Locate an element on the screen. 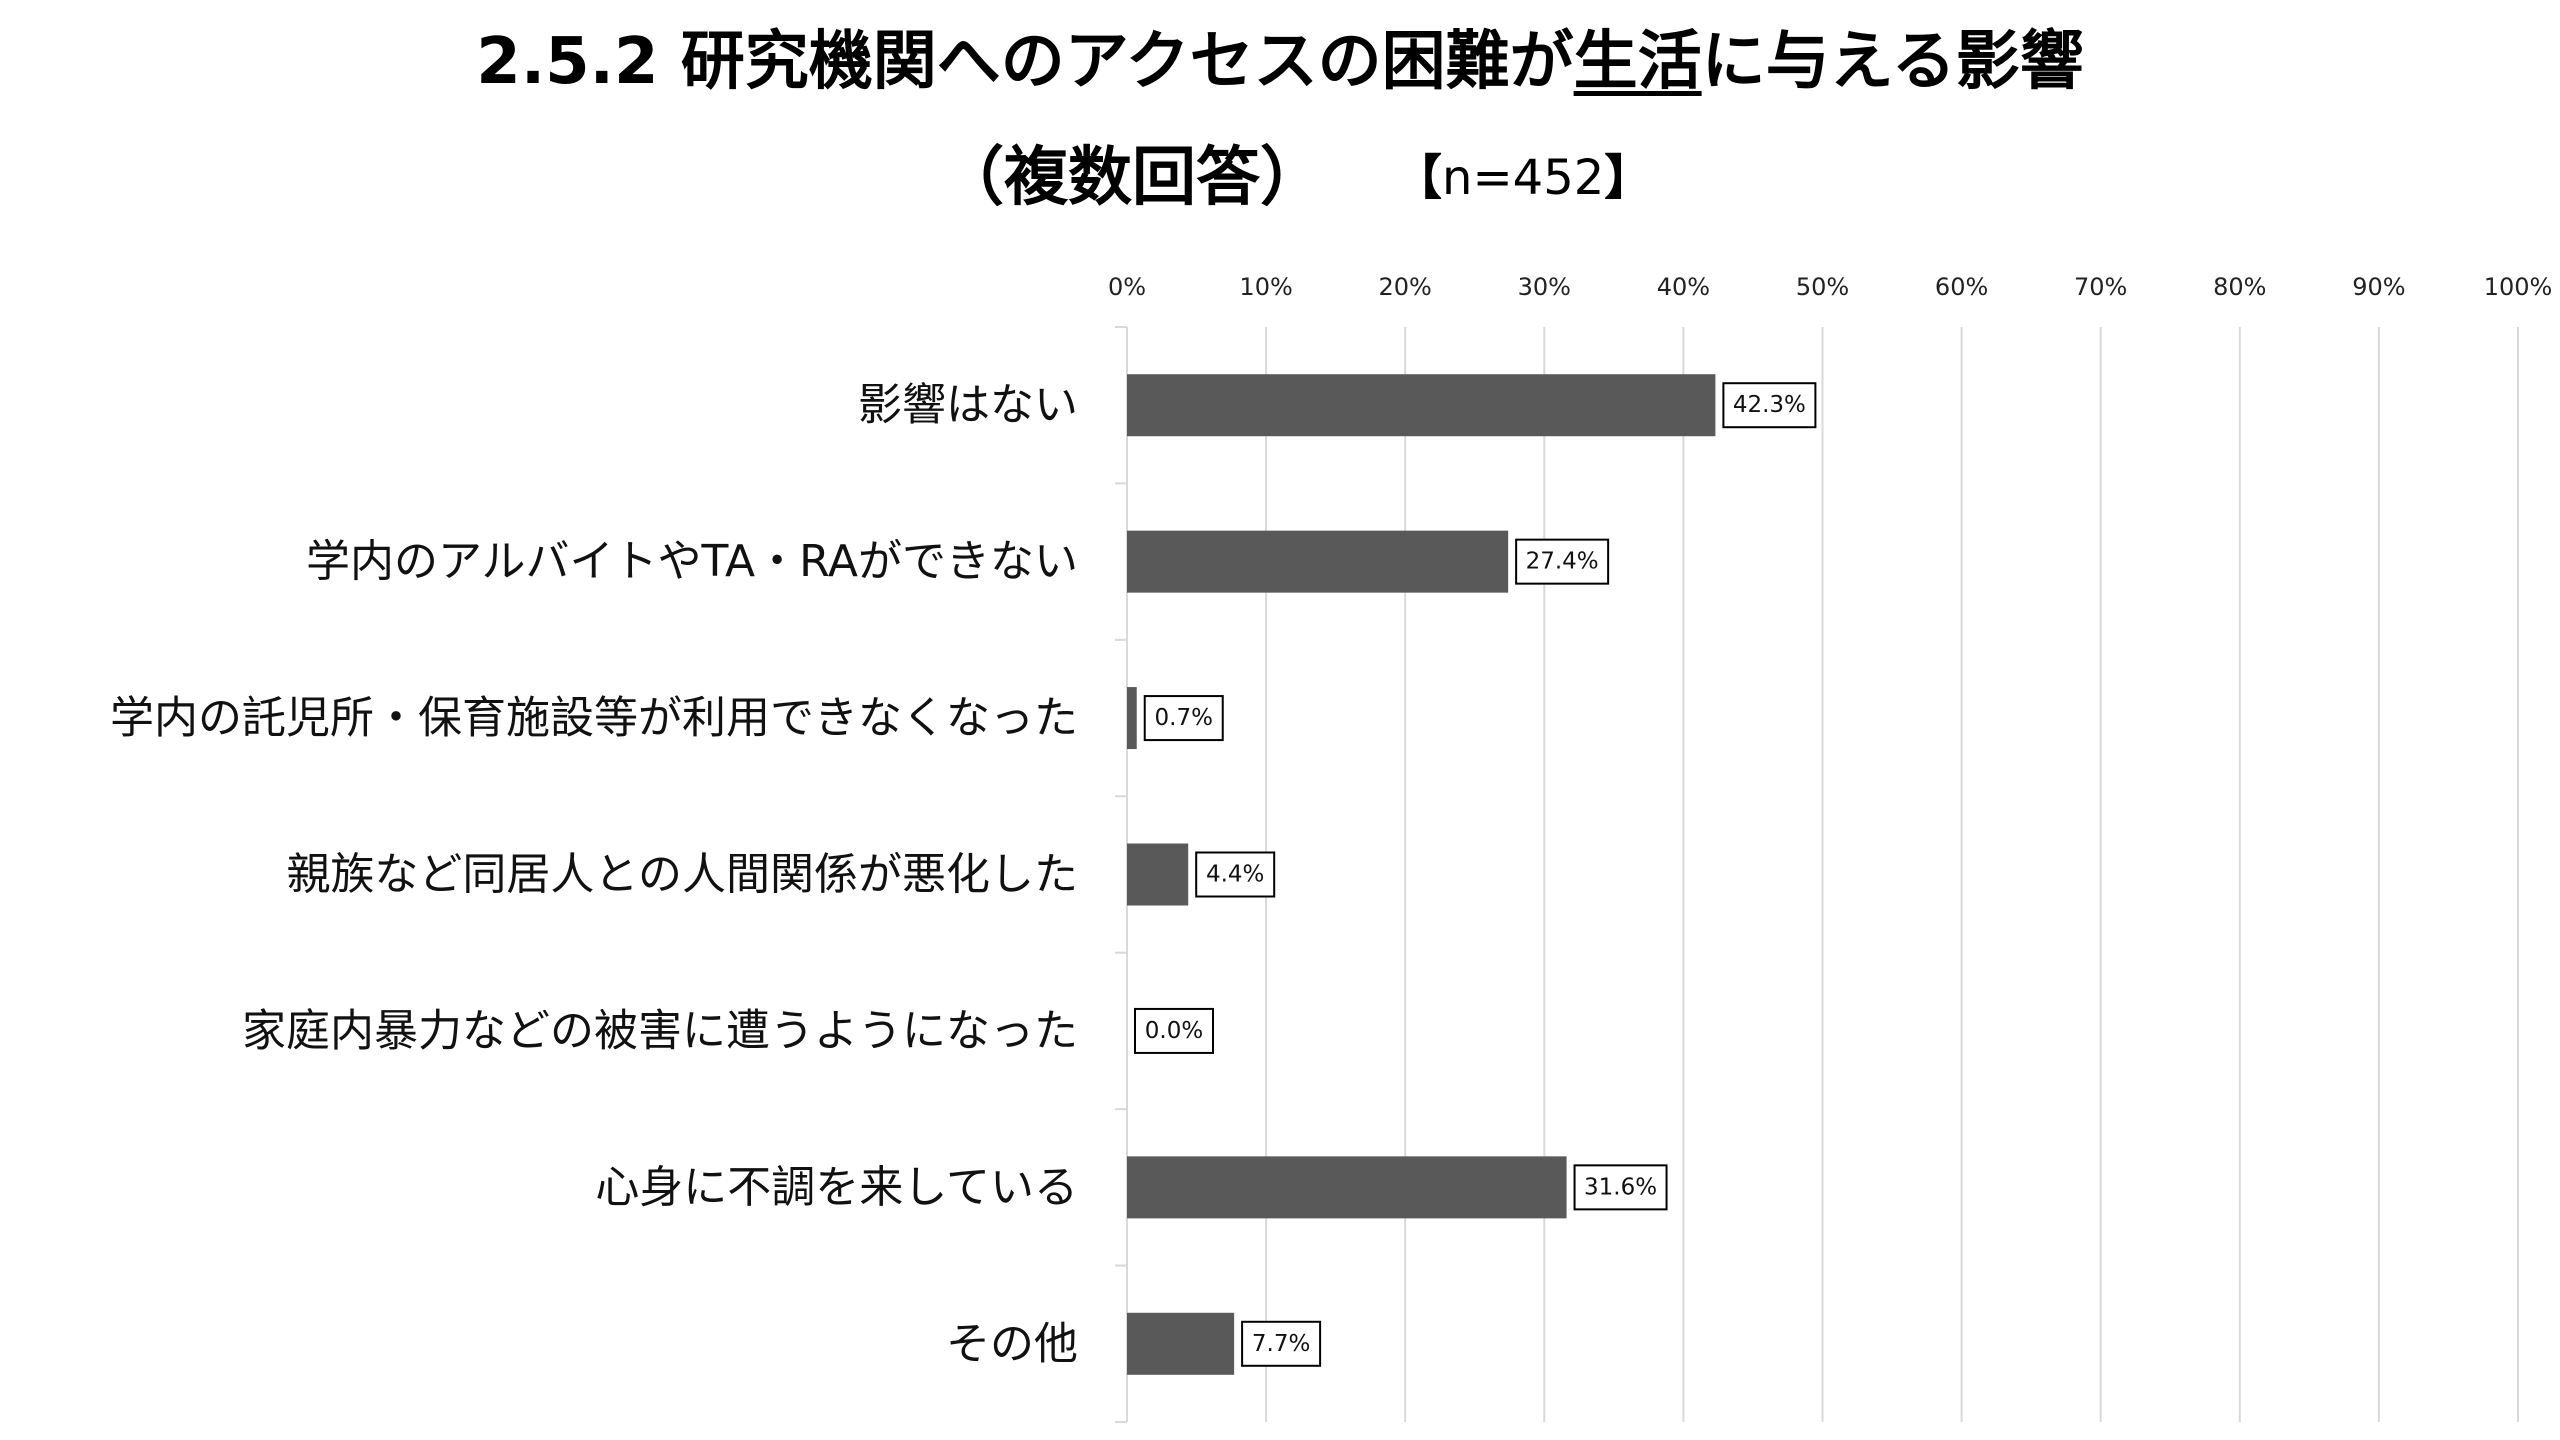 Image resolution: width=2560 pixels, height=1440 pixels. chart-subtitle-row: （複数回答） 【n=452】 is located at coordinates (1296, 178).